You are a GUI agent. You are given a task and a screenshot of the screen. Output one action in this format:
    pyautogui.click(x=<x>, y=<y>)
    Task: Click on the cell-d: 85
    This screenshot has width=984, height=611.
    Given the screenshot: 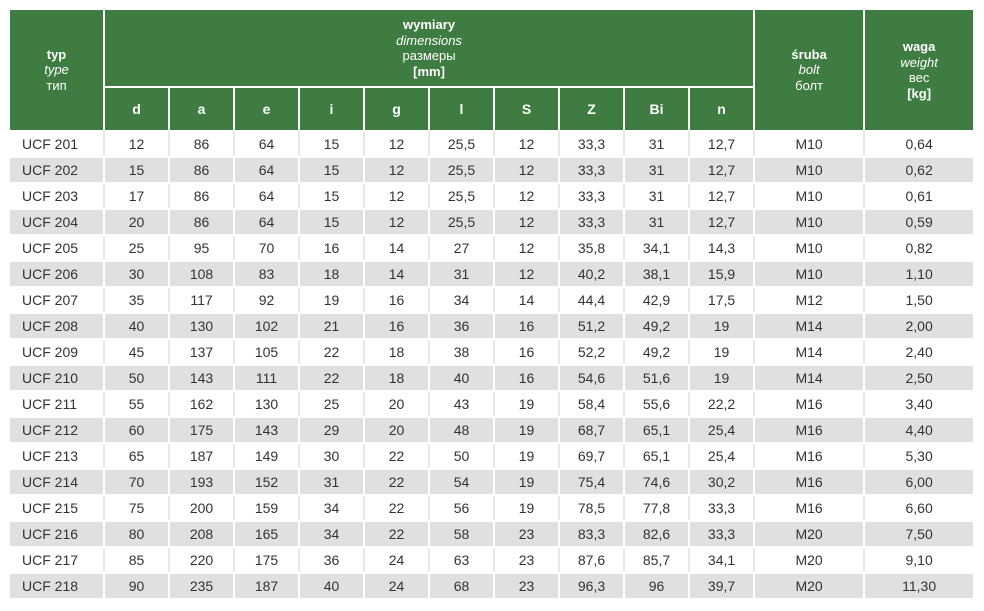 What is the action you would take?
    pyautogui.click(x=136, y=560)
    